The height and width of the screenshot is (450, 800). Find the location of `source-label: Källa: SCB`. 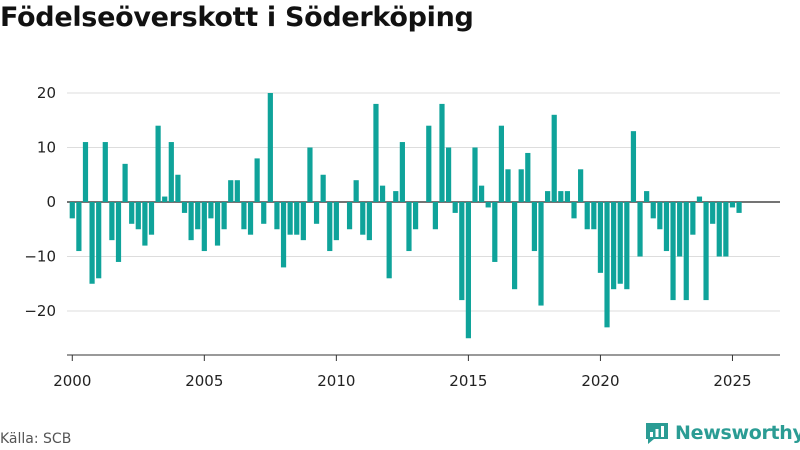

source-label: Källa: SCB is located at coordinates (36, 439).